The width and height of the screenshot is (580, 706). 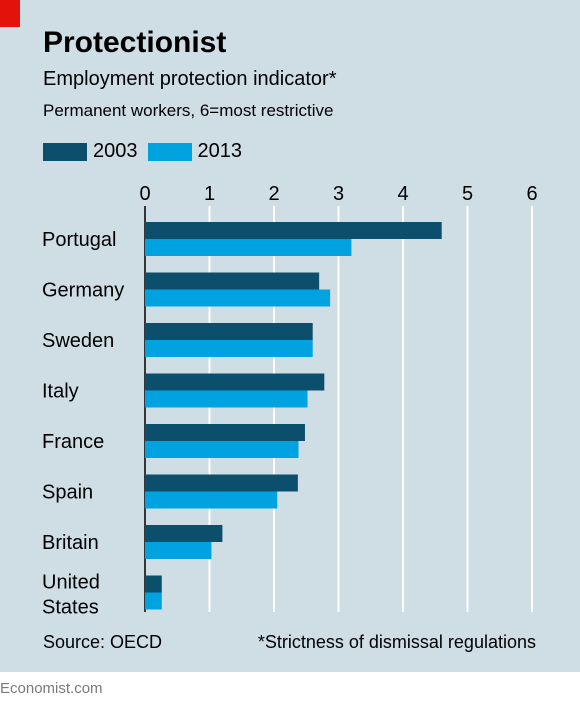 What do you see at coordinates (169, 151) in the screenshot?
I see `legend-swatch-2013` at bounding box center [169, 151].